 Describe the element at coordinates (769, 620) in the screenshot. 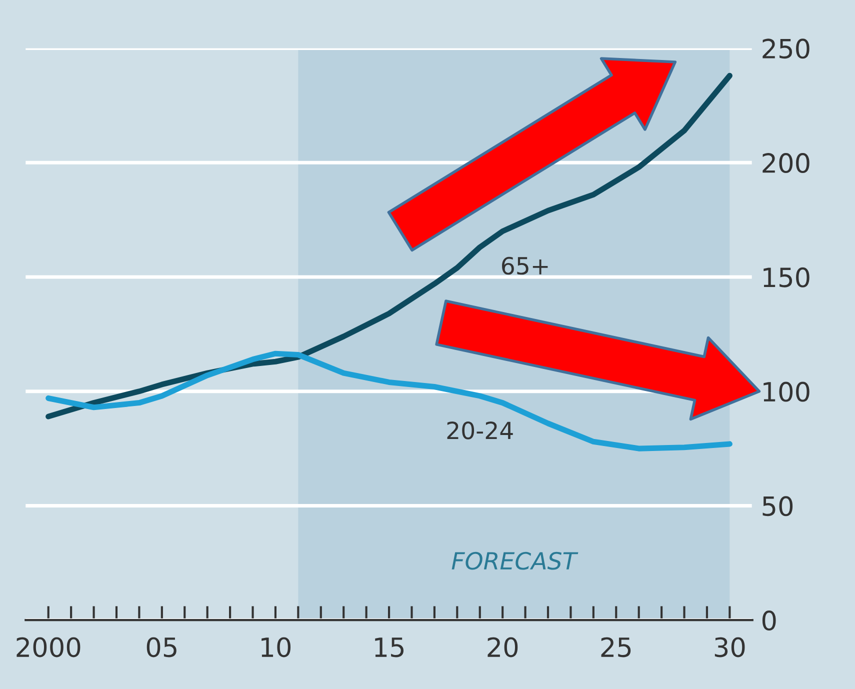

I see `y-tick-label: 0` at that location.